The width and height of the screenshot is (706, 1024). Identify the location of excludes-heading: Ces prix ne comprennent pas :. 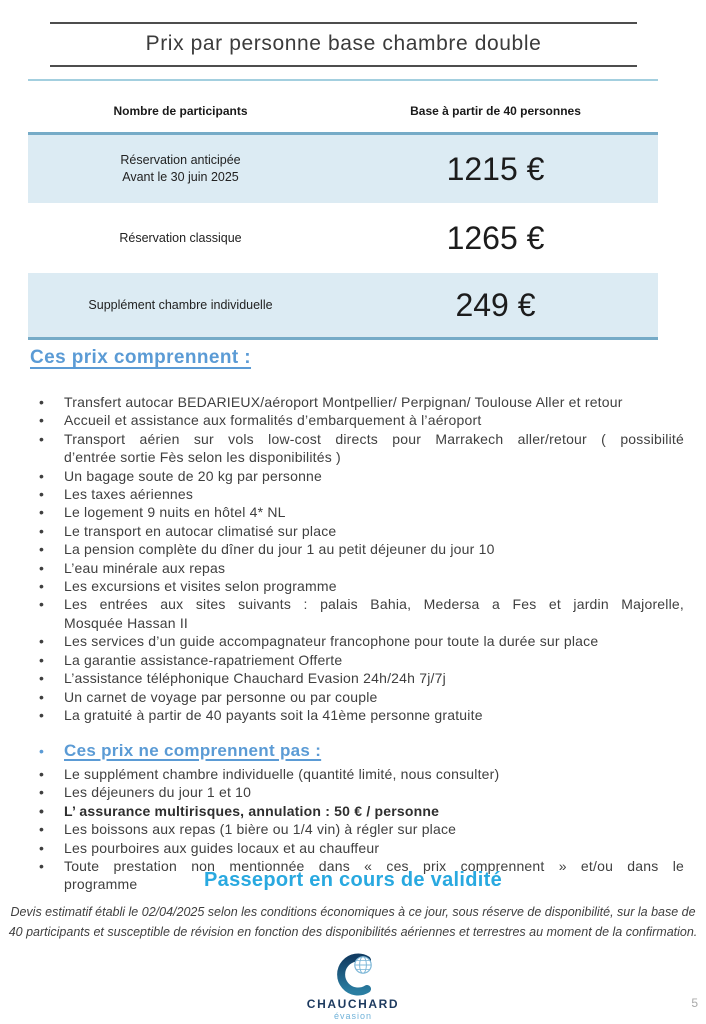
(193, 750).